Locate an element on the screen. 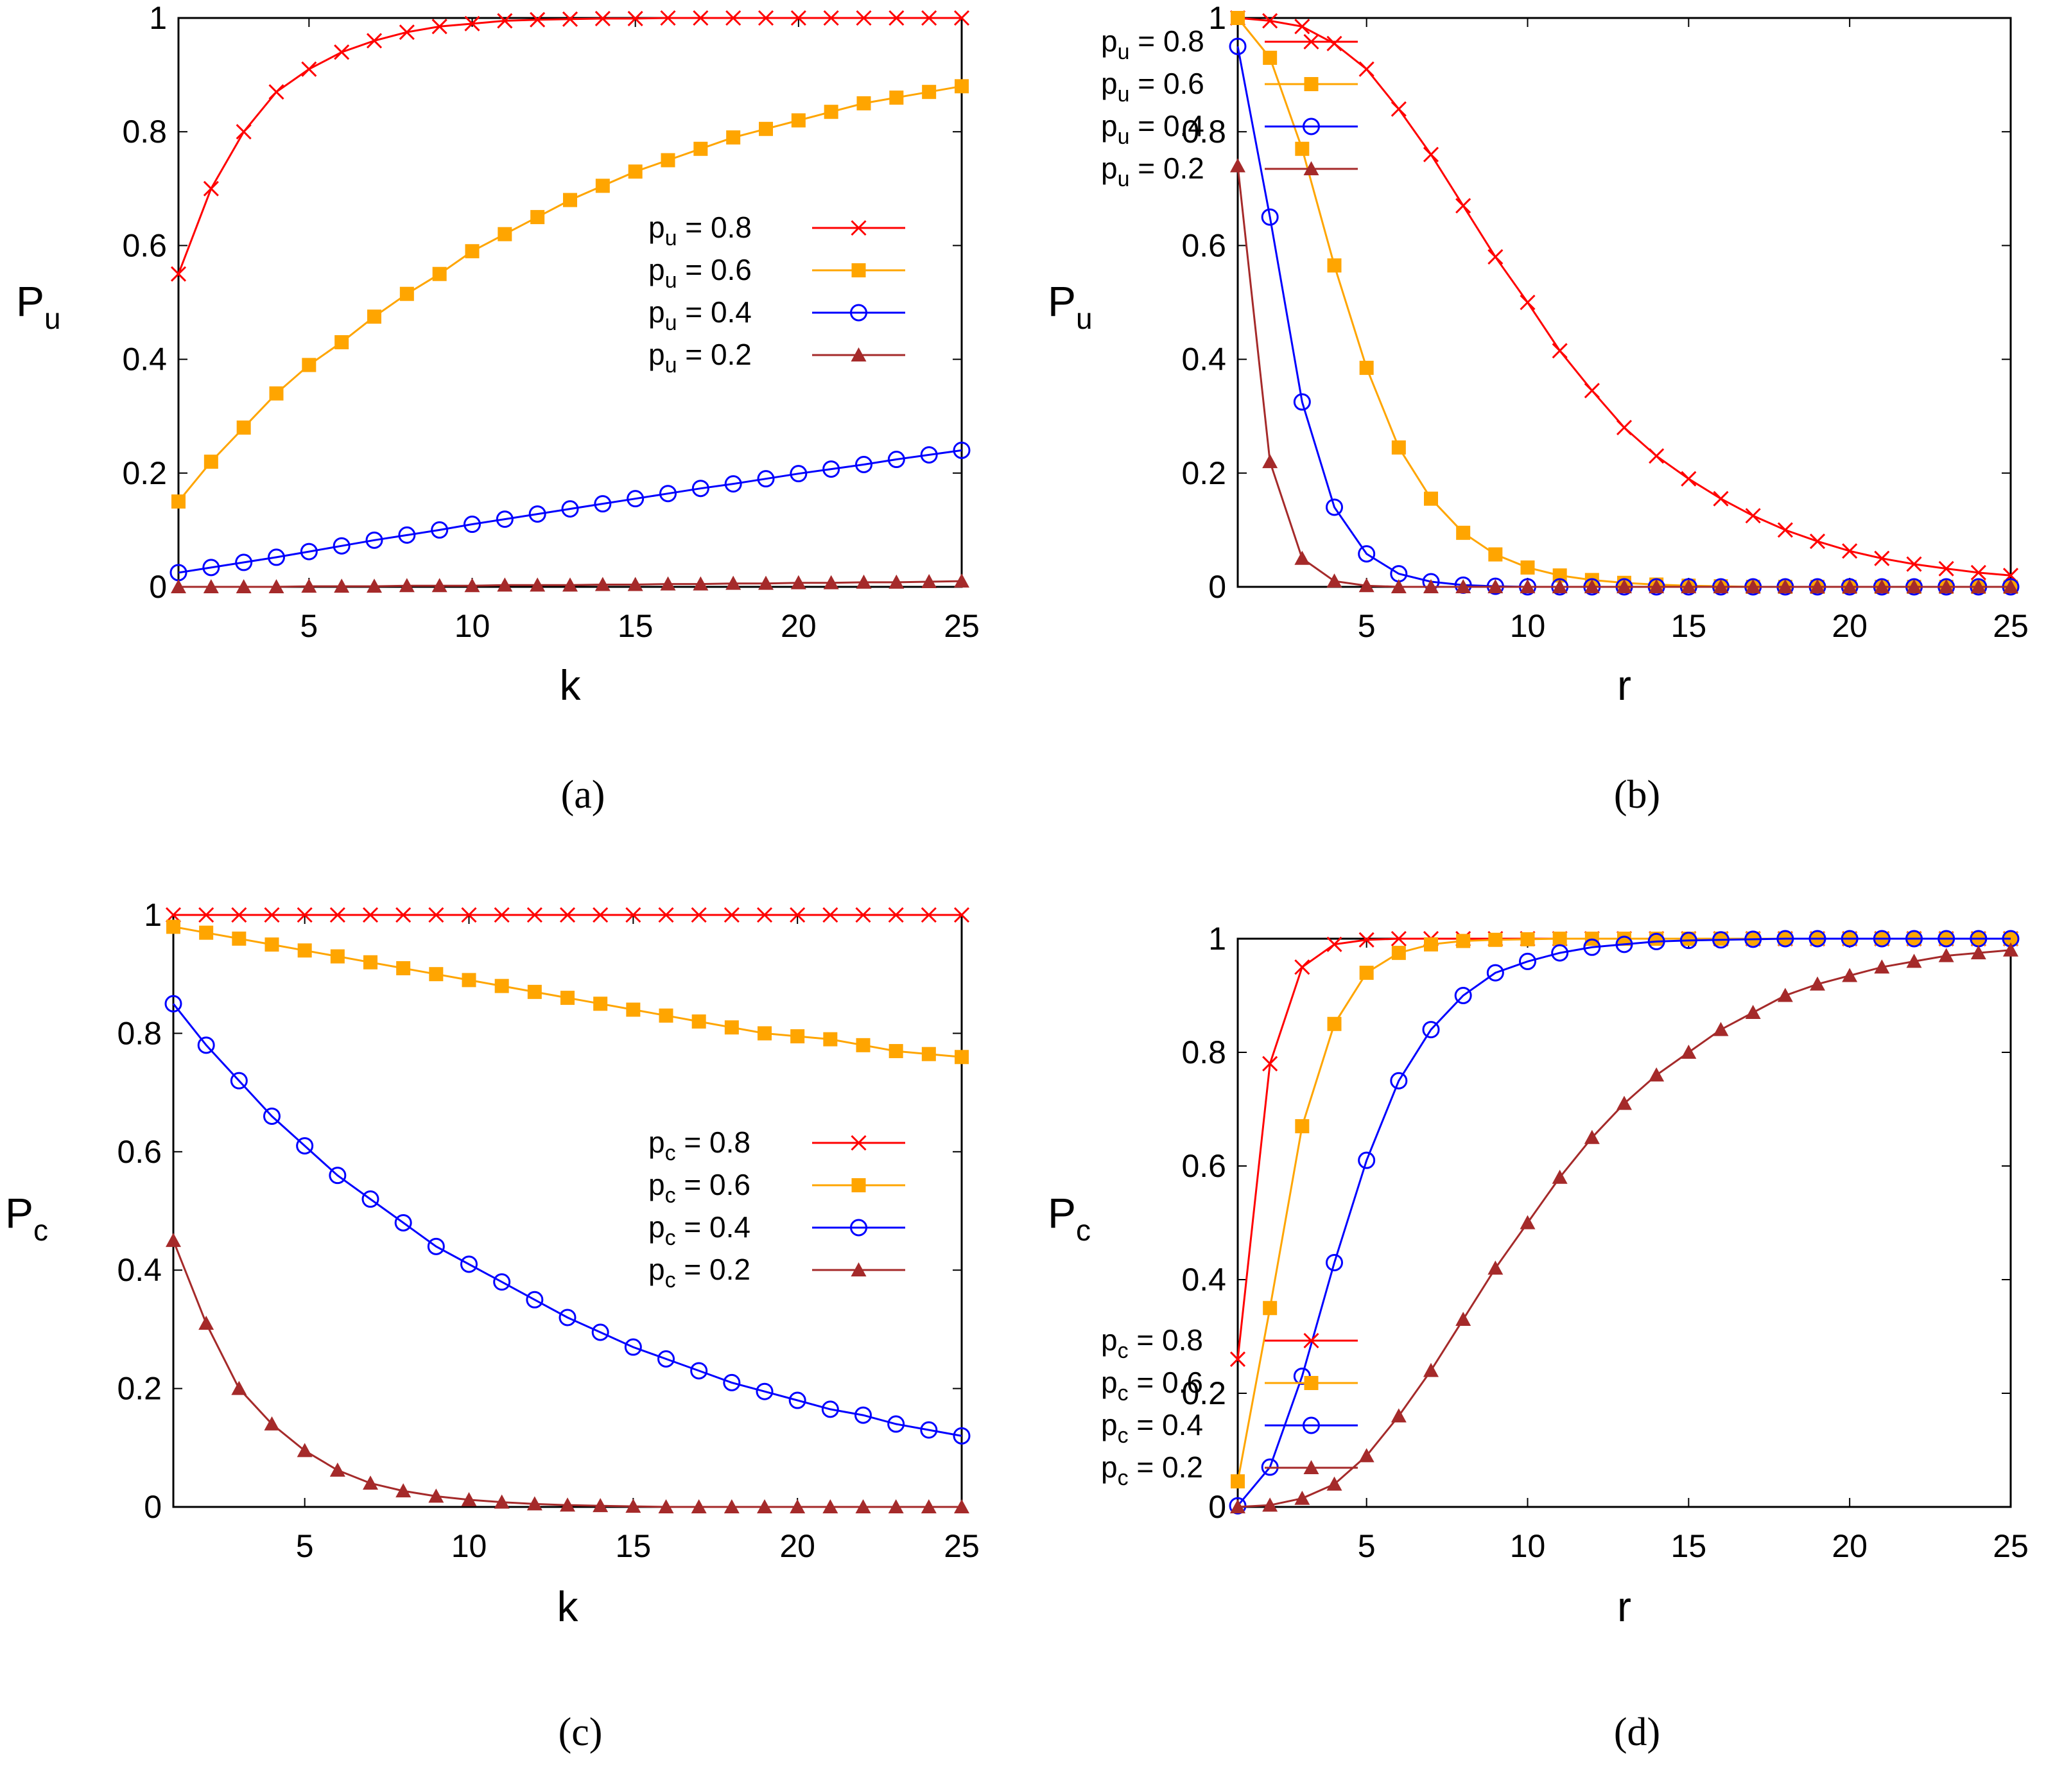 The image size is (2046, 1792). chart-2-yaxis-label-main: P is located at coordinates (19, 1213).